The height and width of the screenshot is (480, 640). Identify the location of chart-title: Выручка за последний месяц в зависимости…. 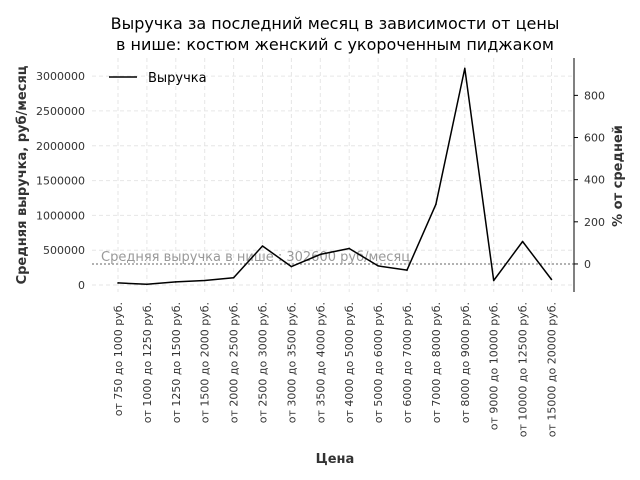
(335, 34).